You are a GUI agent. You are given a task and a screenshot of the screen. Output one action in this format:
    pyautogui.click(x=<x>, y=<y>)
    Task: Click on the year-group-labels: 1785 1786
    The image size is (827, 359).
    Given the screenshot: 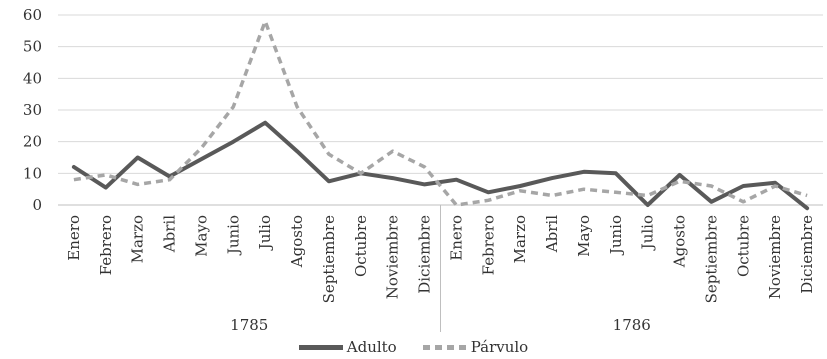 What is the action you would take?
    pyautogui.click(x=440, y=325)
    